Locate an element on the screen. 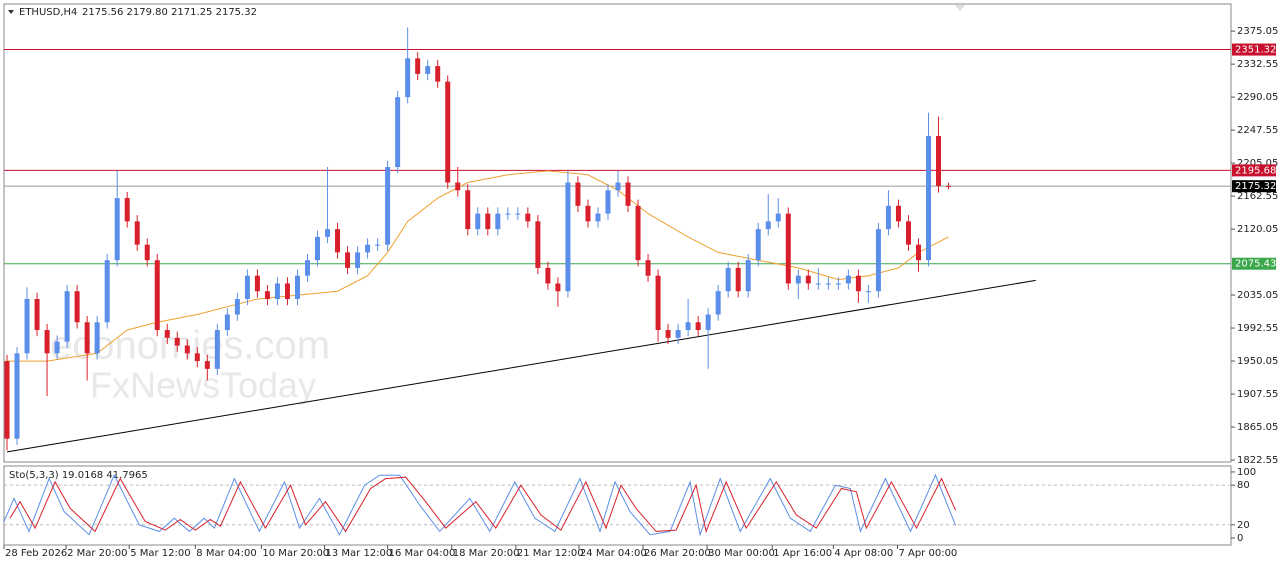 The height and width of the screenshot is (567, 1280). y-tick-label: 1865.05 is located at coordinates (1257, 427).